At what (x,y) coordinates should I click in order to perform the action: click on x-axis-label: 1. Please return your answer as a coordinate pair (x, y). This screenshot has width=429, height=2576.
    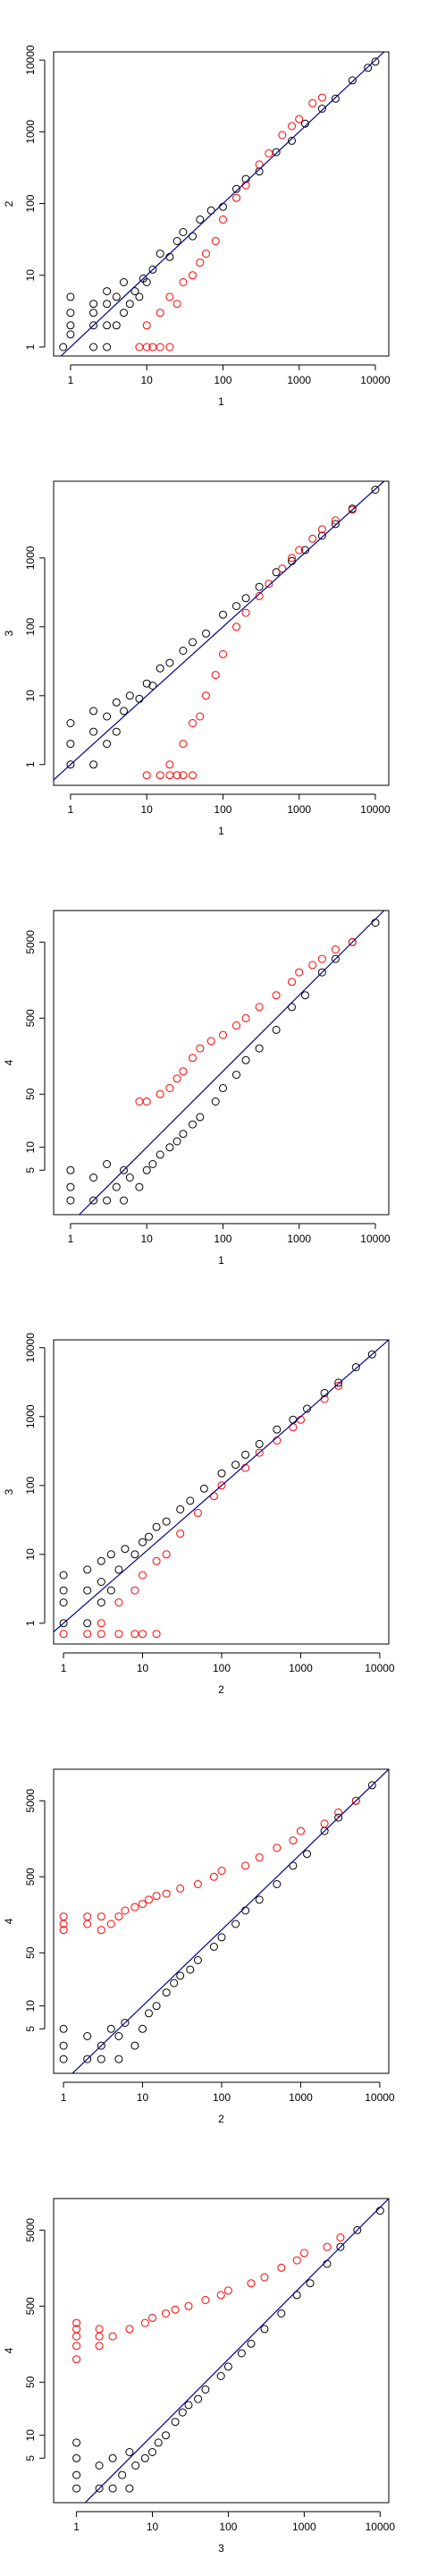
    Looking at the image, I should click on (221, 401).